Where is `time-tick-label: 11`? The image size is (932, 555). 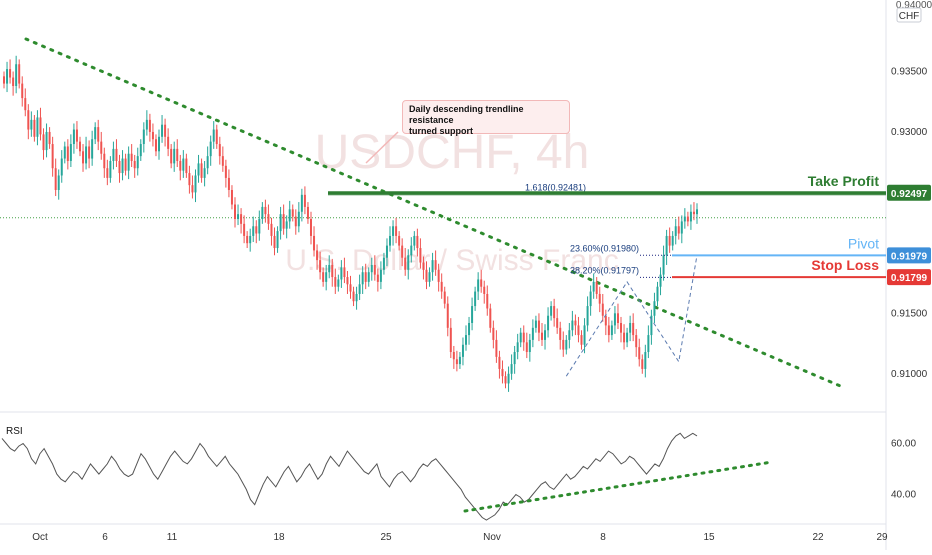
time-tick-label: 11 is located at coordinates (172, 537).